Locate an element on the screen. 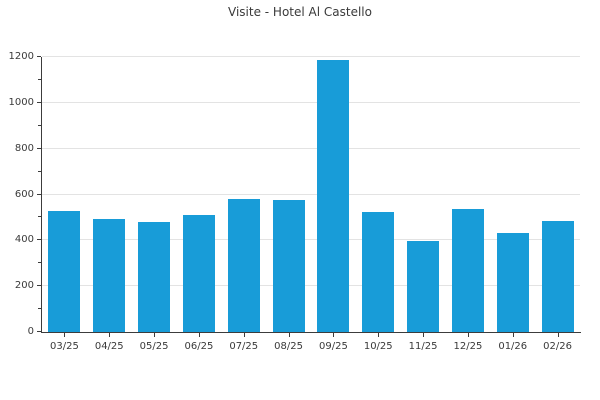 The width and height of the screenshot is (600, 400). y-axis-spine is located at coordinates (41, 195).